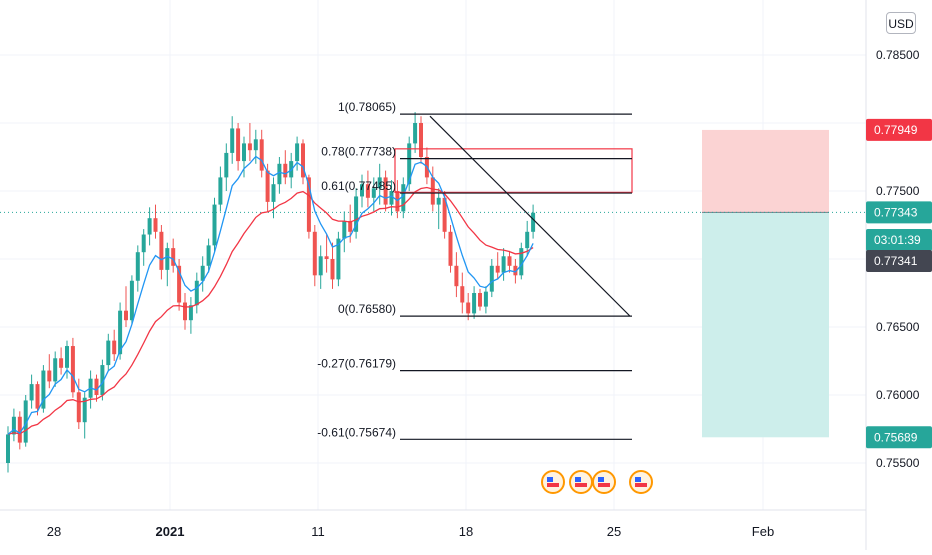 This screenshot has width=932, height=555. I want to click on supply-zone-box, so click(513, 170).